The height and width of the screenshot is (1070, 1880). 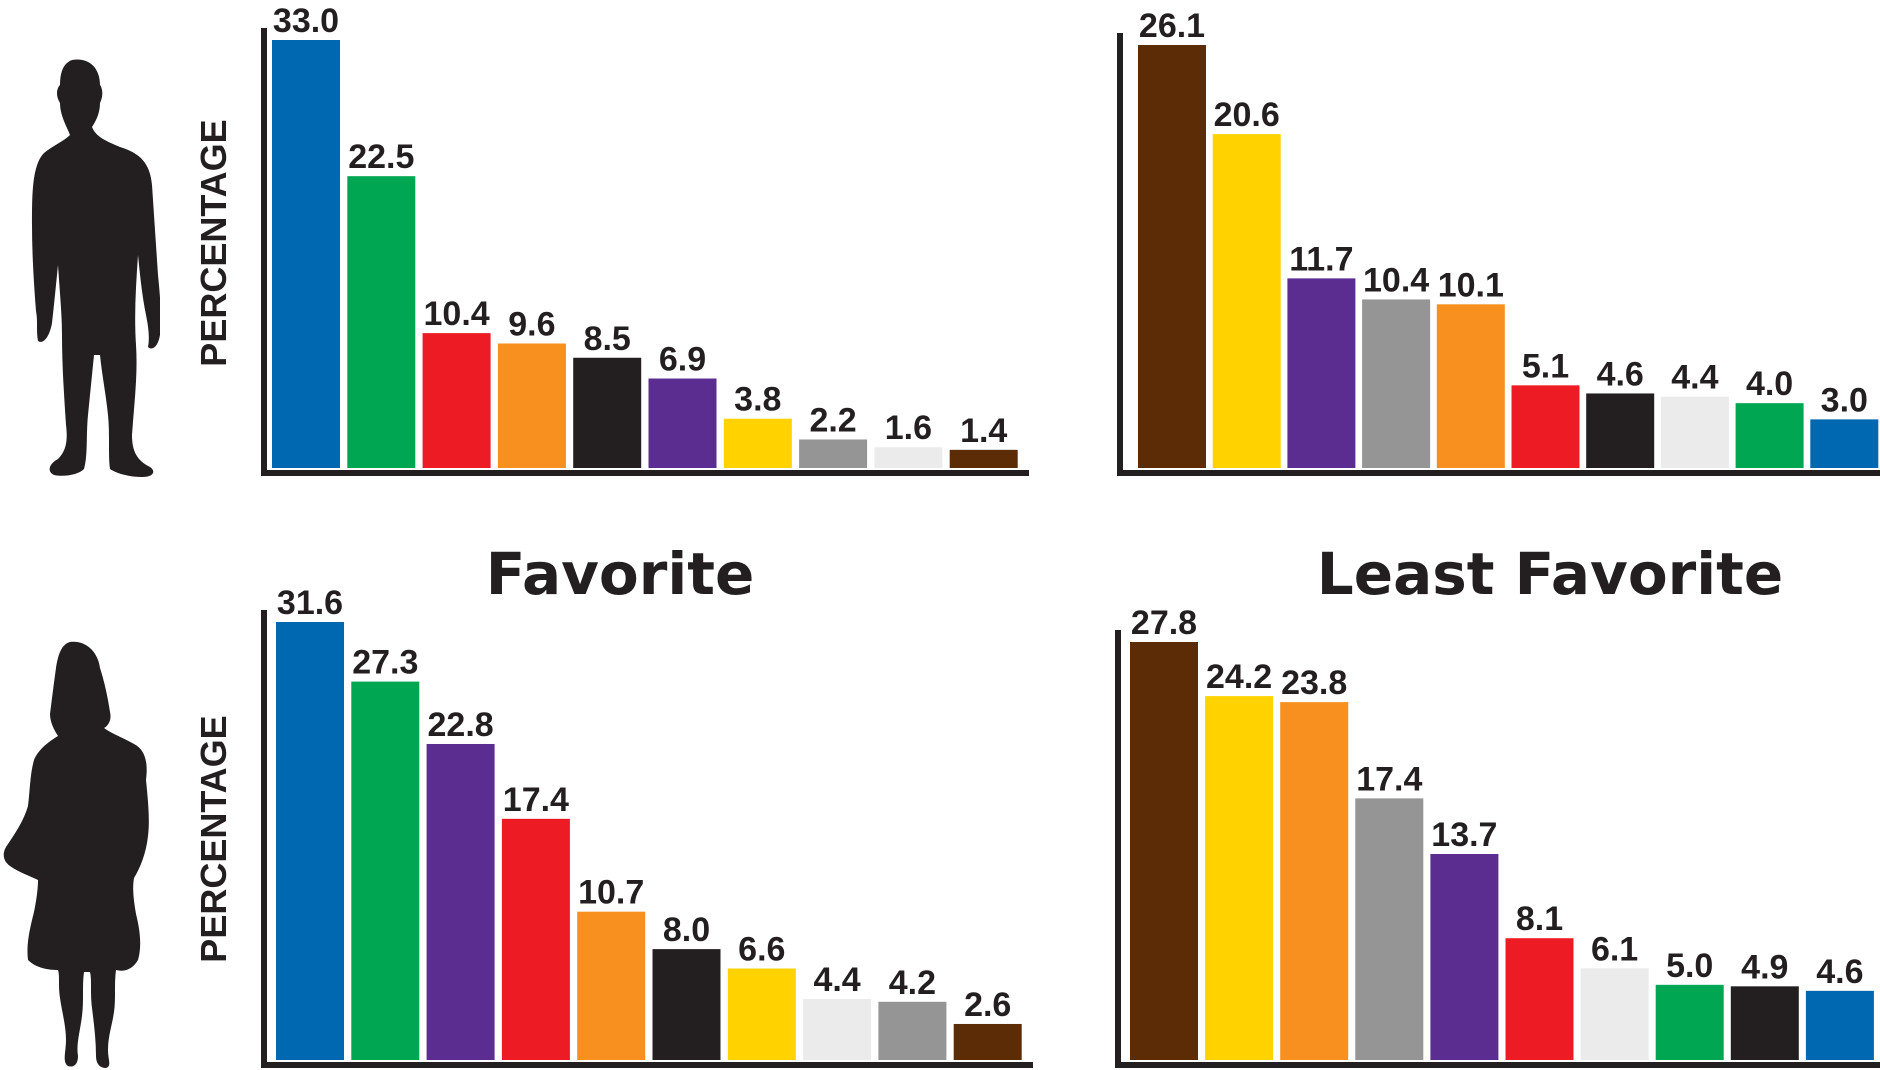 I want to click on bar-value-label: 26.1, so click(x=1172, y=26).